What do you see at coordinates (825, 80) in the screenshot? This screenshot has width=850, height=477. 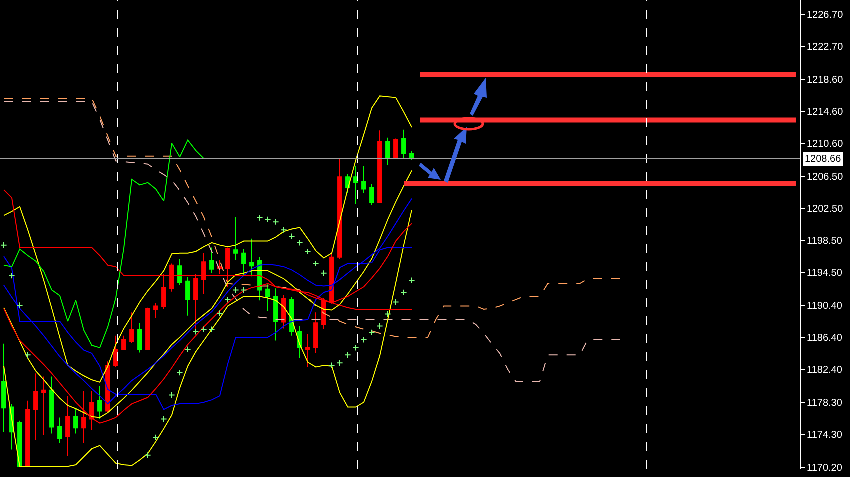 I see `y-tick-label: 1218.60` at bounding box center [825, 80].